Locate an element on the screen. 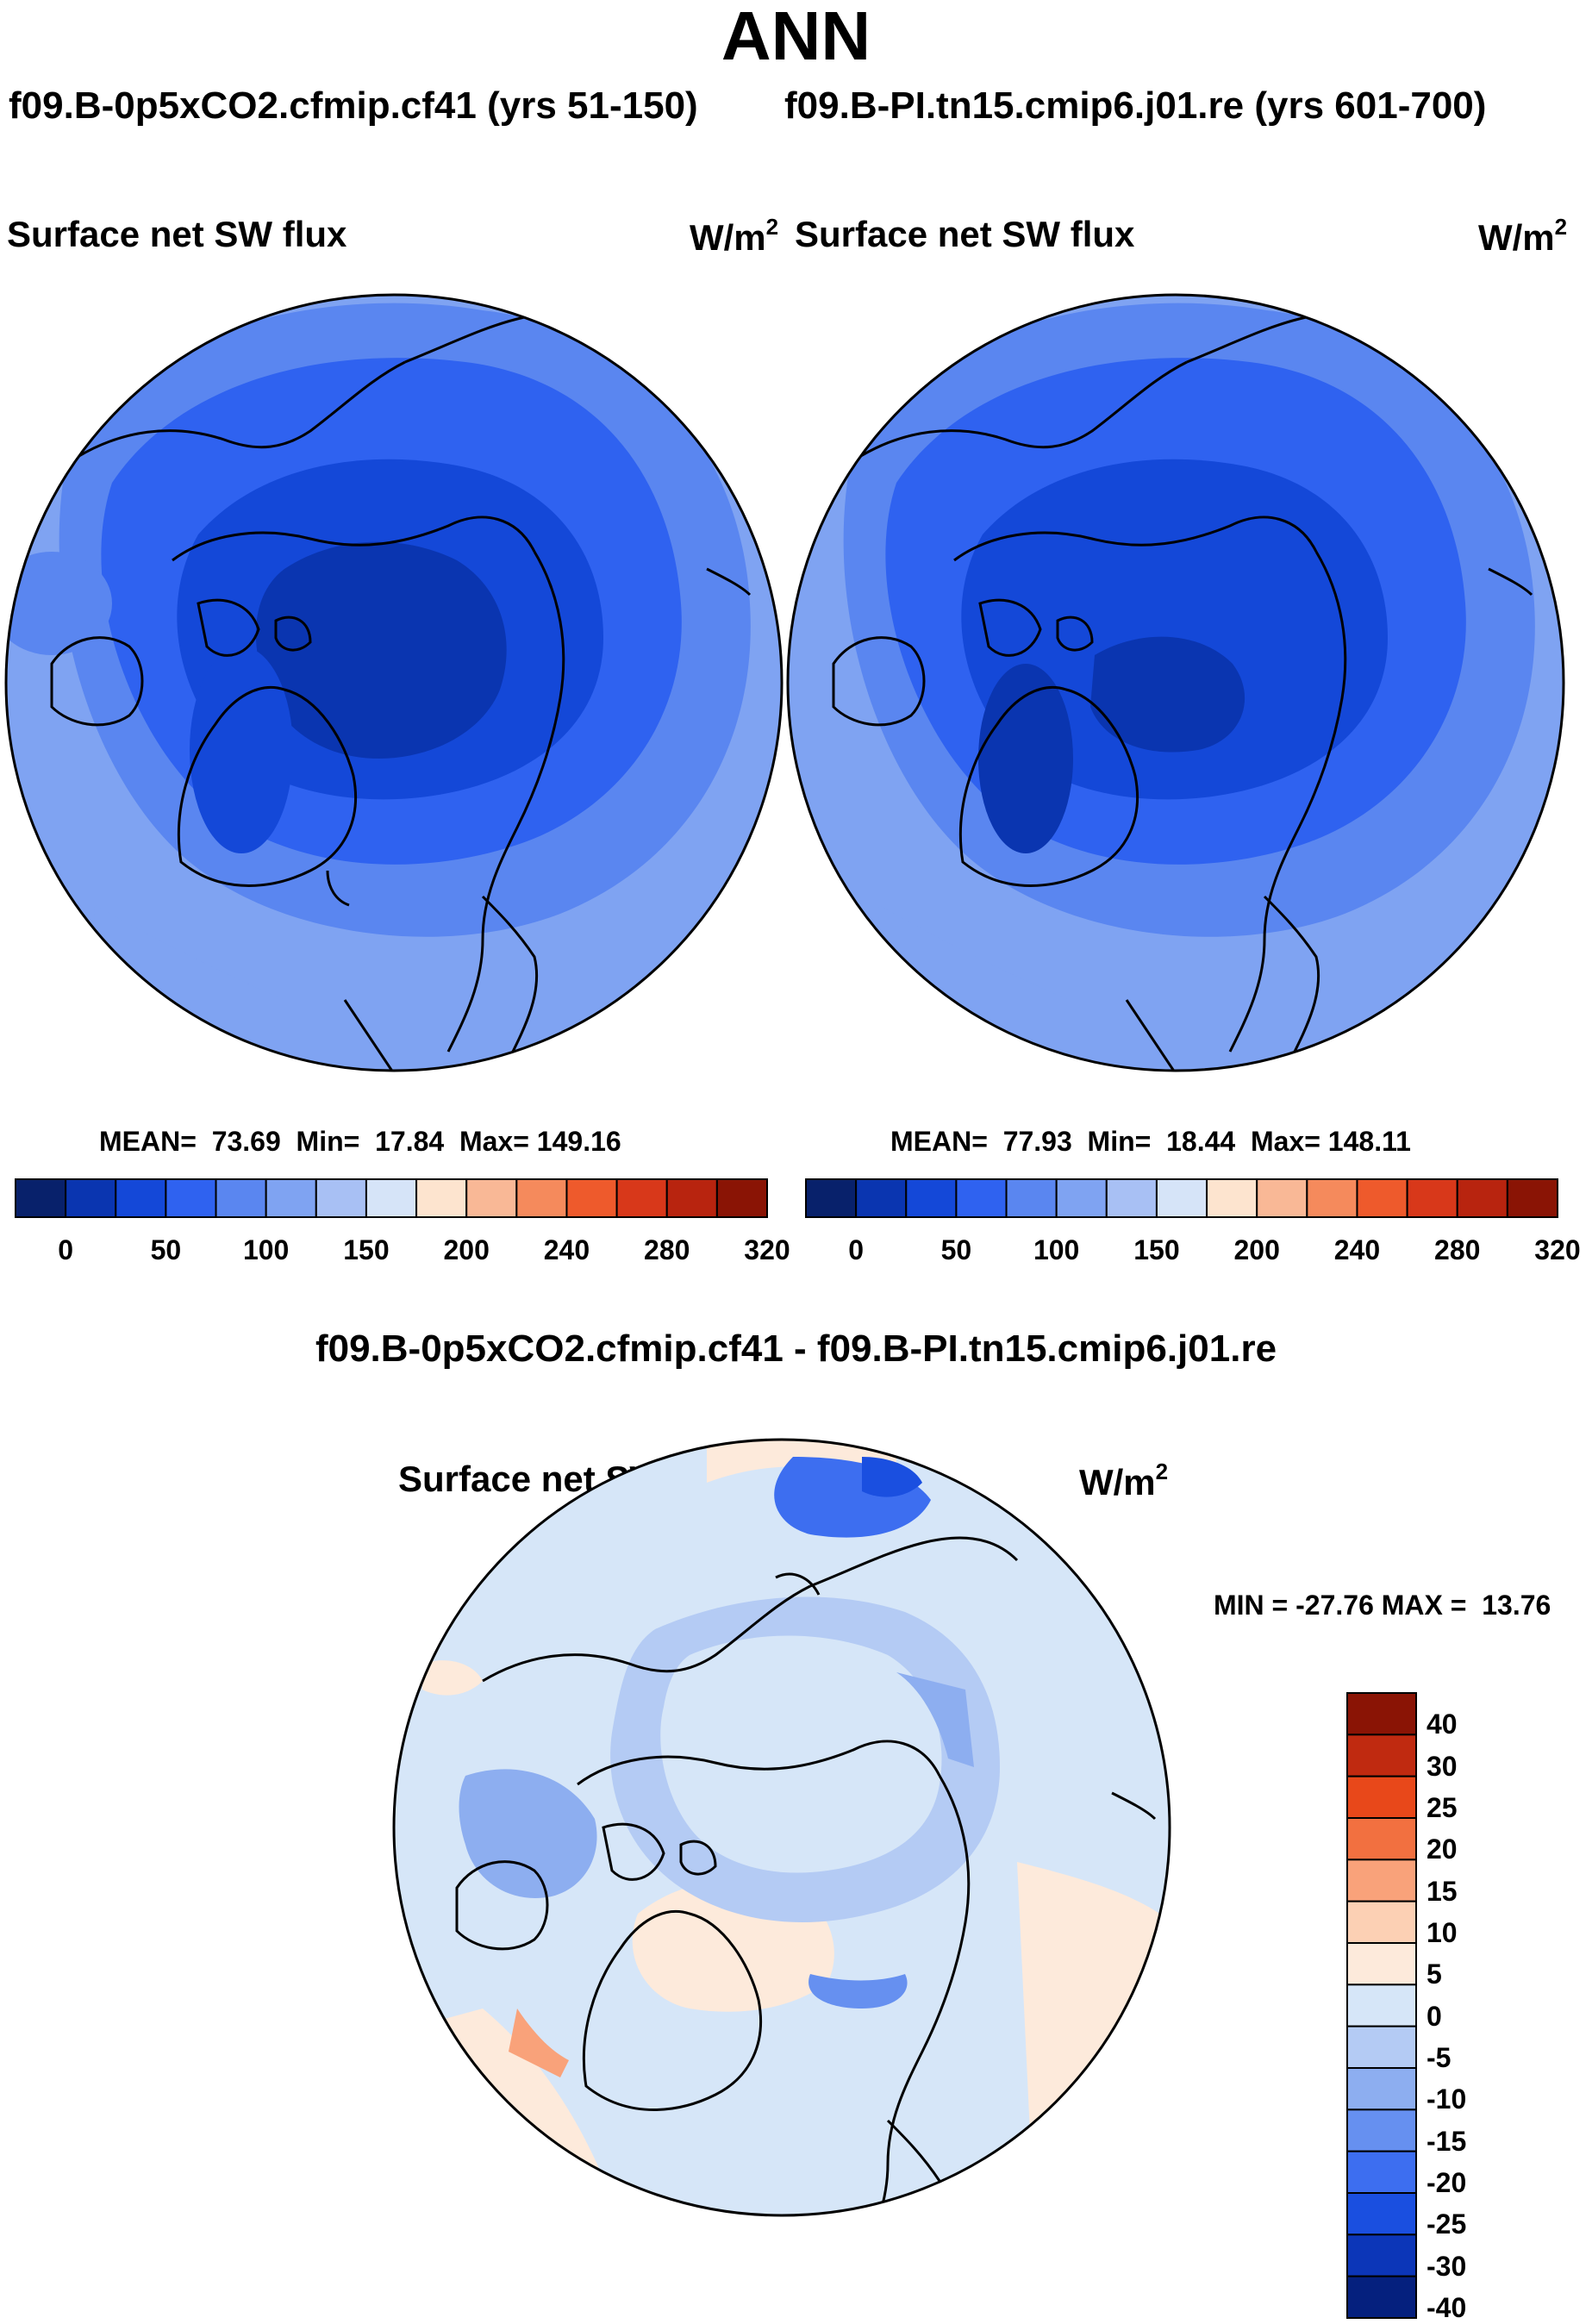 Image resolution: width=1592 pixels, height=2324 pixels. colorbar-tick-label: -25 is located at coordinates (1447, 2224).